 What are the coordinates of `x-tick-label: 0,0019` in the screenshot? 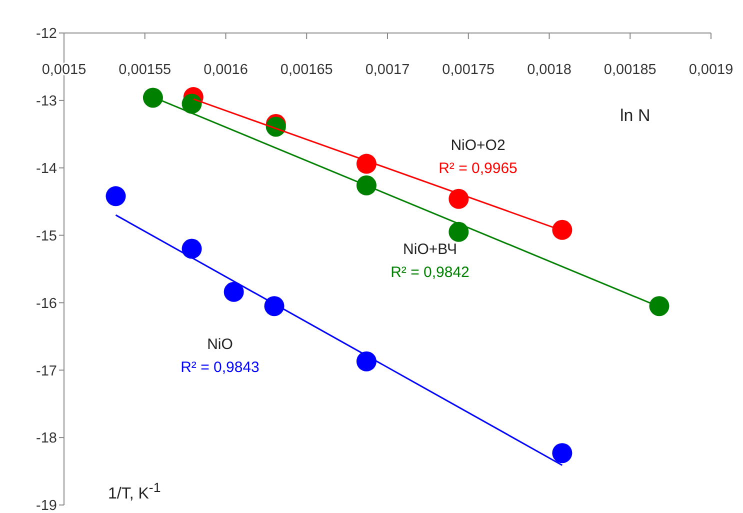 It's located at (711, 70).